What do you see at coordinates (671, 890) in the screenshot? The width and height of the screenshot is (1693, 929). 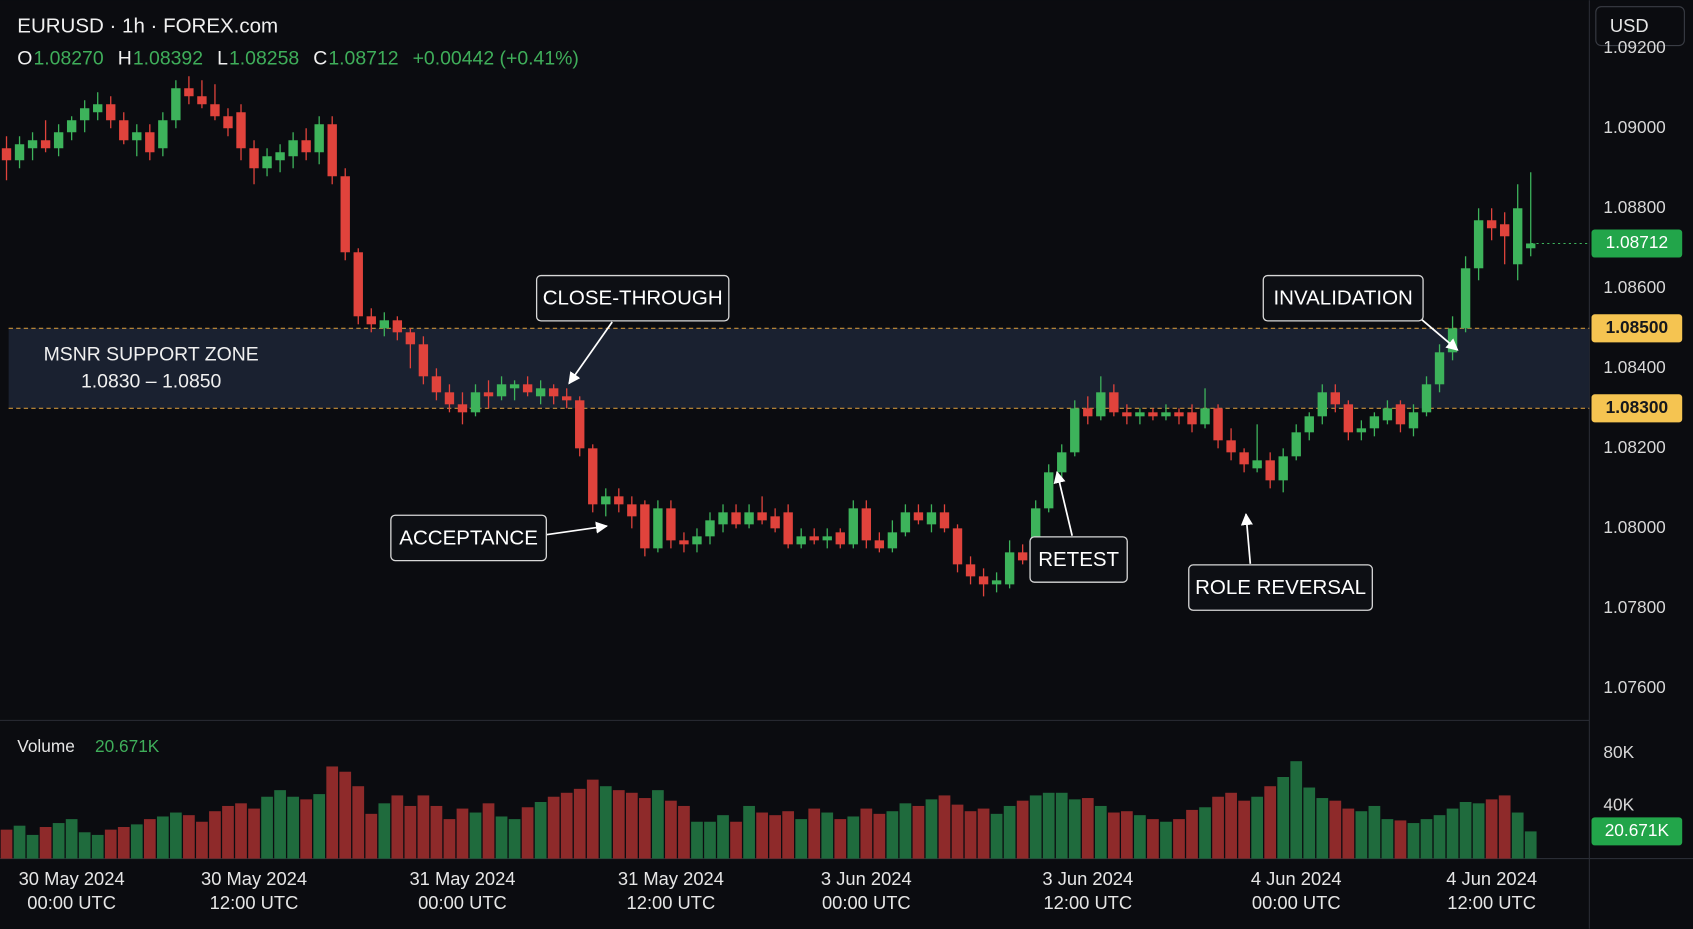 I see `x-tick-label: 31 May 2024 12:00 UTC` at bounding box center [671, 890].